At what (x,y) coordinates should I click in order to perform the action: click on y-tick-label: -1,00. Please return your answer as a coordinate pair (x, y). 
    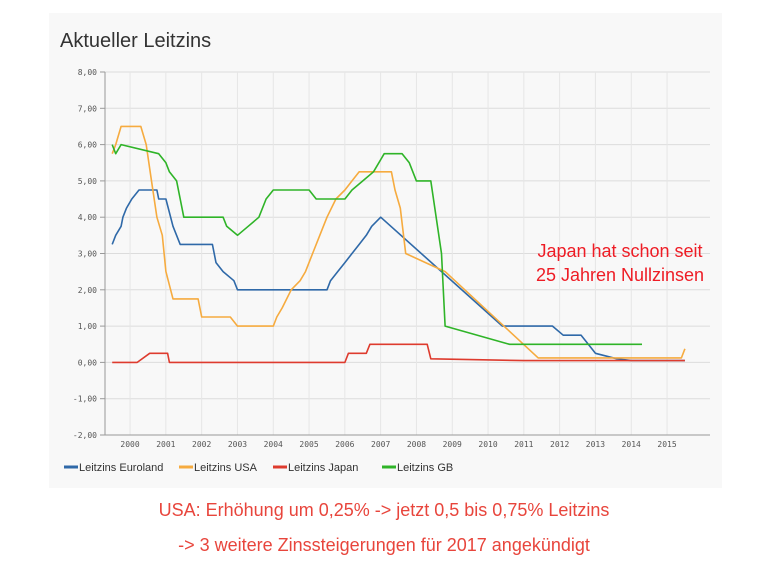
    Looking at the image, I should click on (85, 399).